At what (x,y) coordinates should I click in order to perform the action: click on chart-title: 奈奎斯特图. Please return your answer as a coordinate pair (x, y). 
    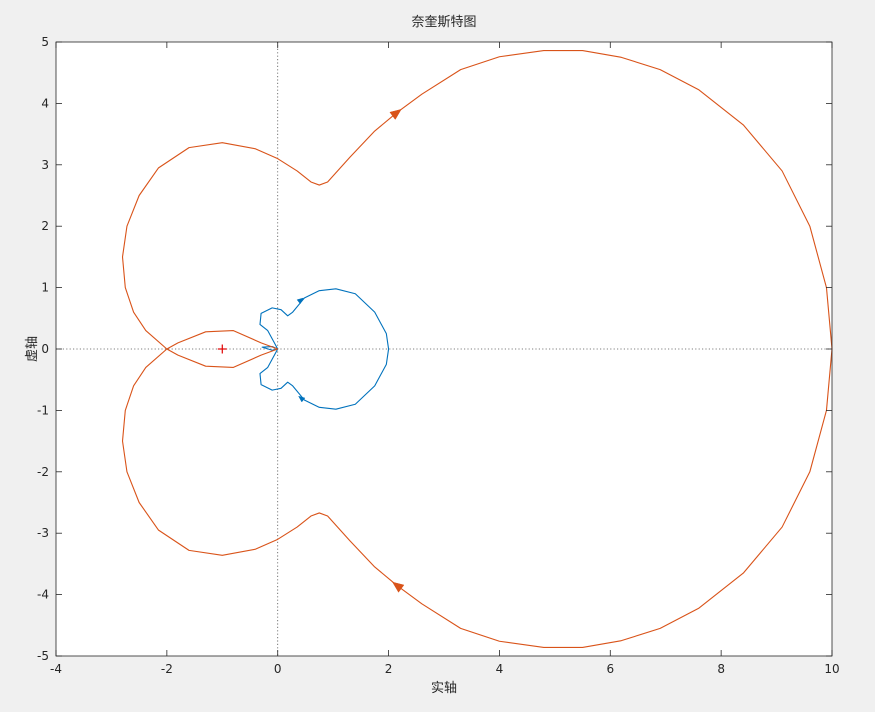
    Looking at the image, I should click on (443, 22).